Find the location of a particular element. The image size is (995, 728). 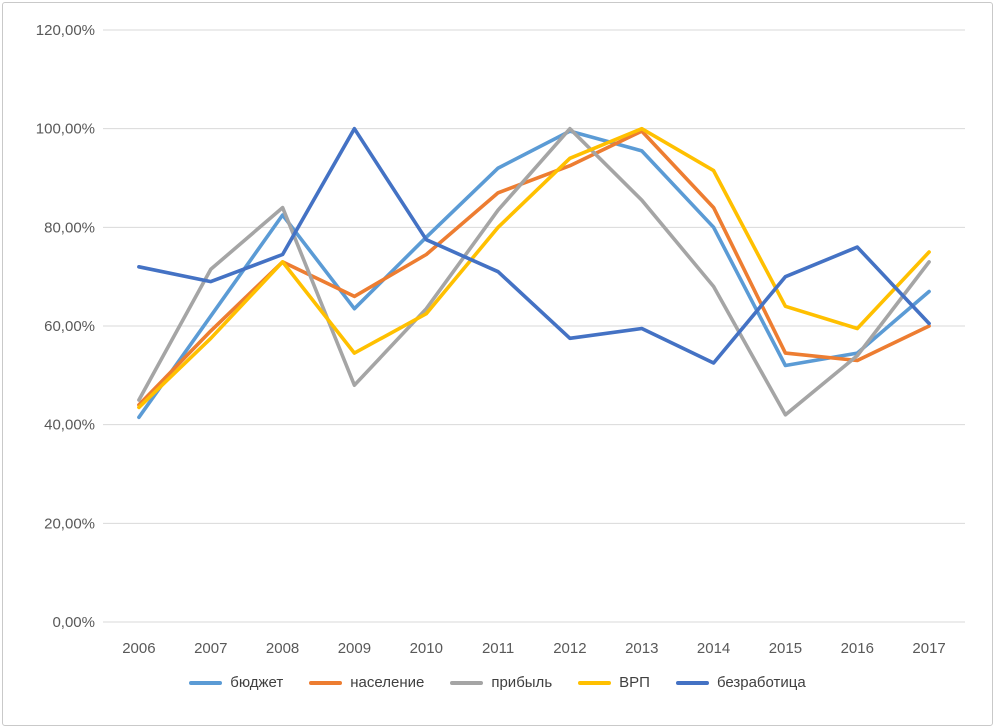

x-axis-tick-label: 2009 is located at coordinates (354, 648).